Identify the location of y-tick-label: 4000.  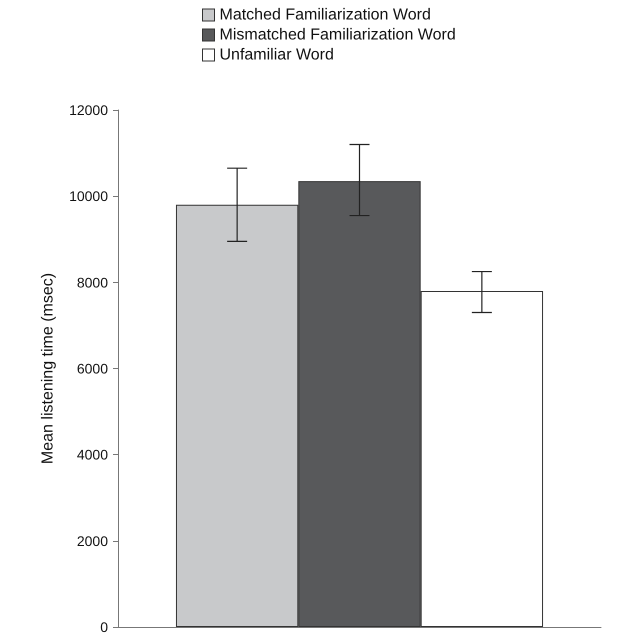
(92, 454).